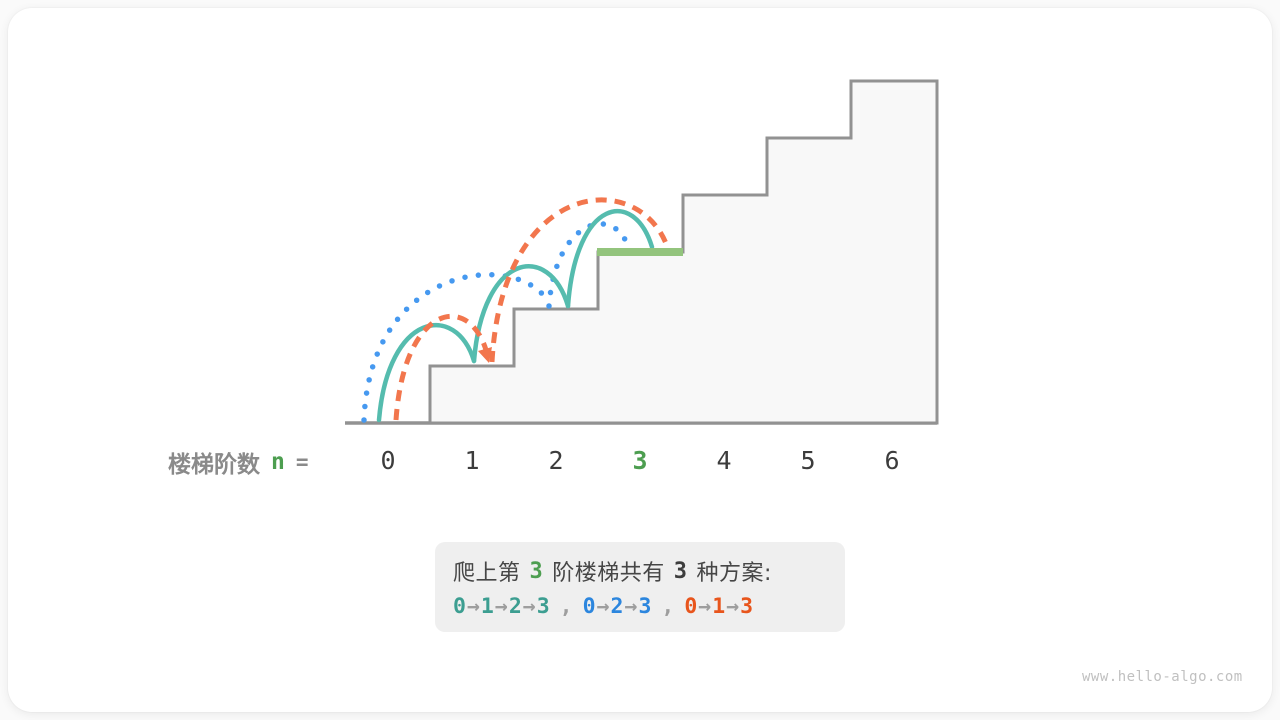 The image size is (1280, 720). What do you see at coordinates (388, 460) in the screenshot?
I see `tick-0: 0` at bounding box center [388, 460].